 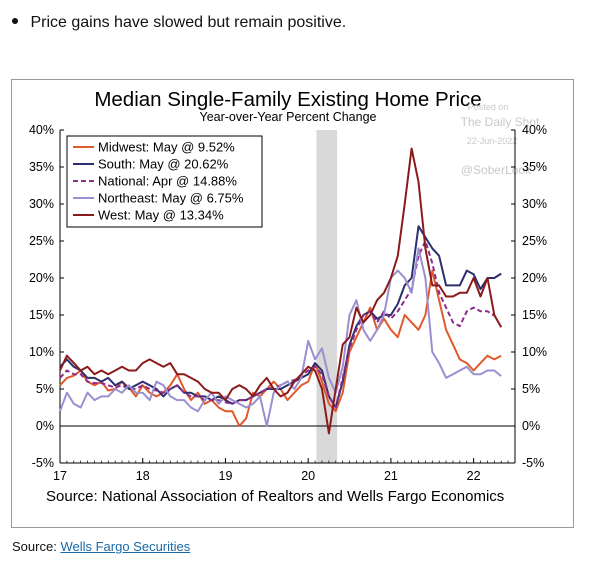 What do you see at coordinates (500, 122) in the screenshot?
I see `watermark-line2: The Daily Shot` at bounding box center [500, 122].